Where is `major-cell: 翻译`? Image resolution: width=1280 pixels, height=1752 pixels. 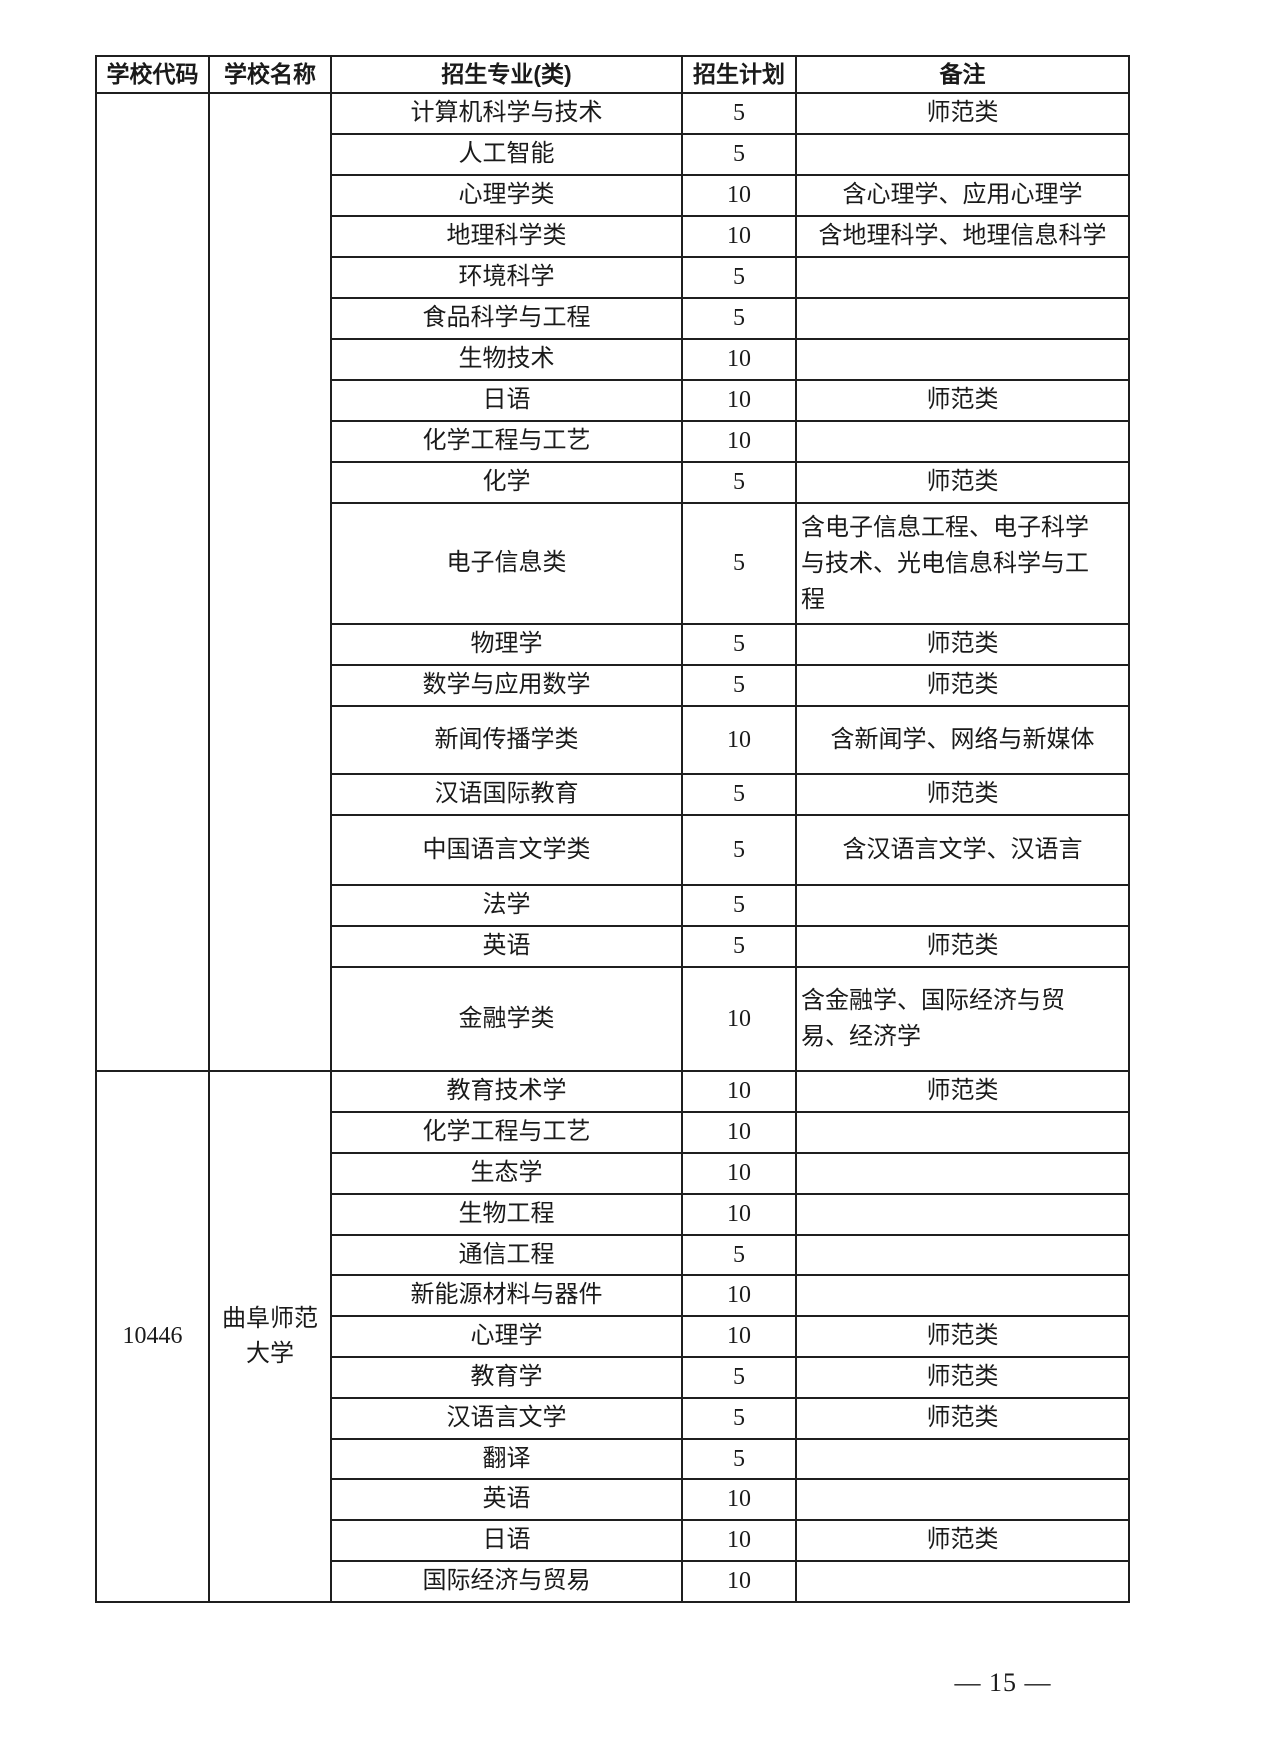 major-cell: 翻译 is located at coordinates (506, 1459).